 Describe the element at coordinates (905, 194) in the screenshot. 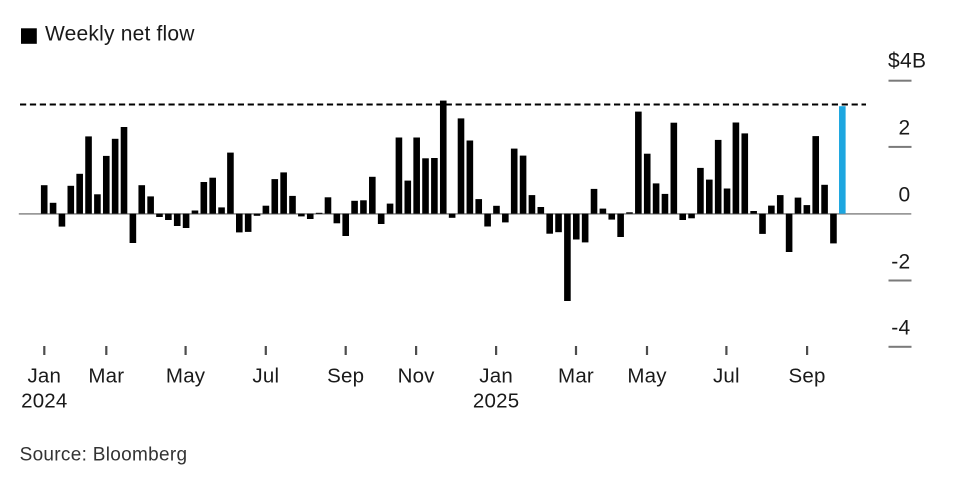

I see `svg-text: 0` at that location.